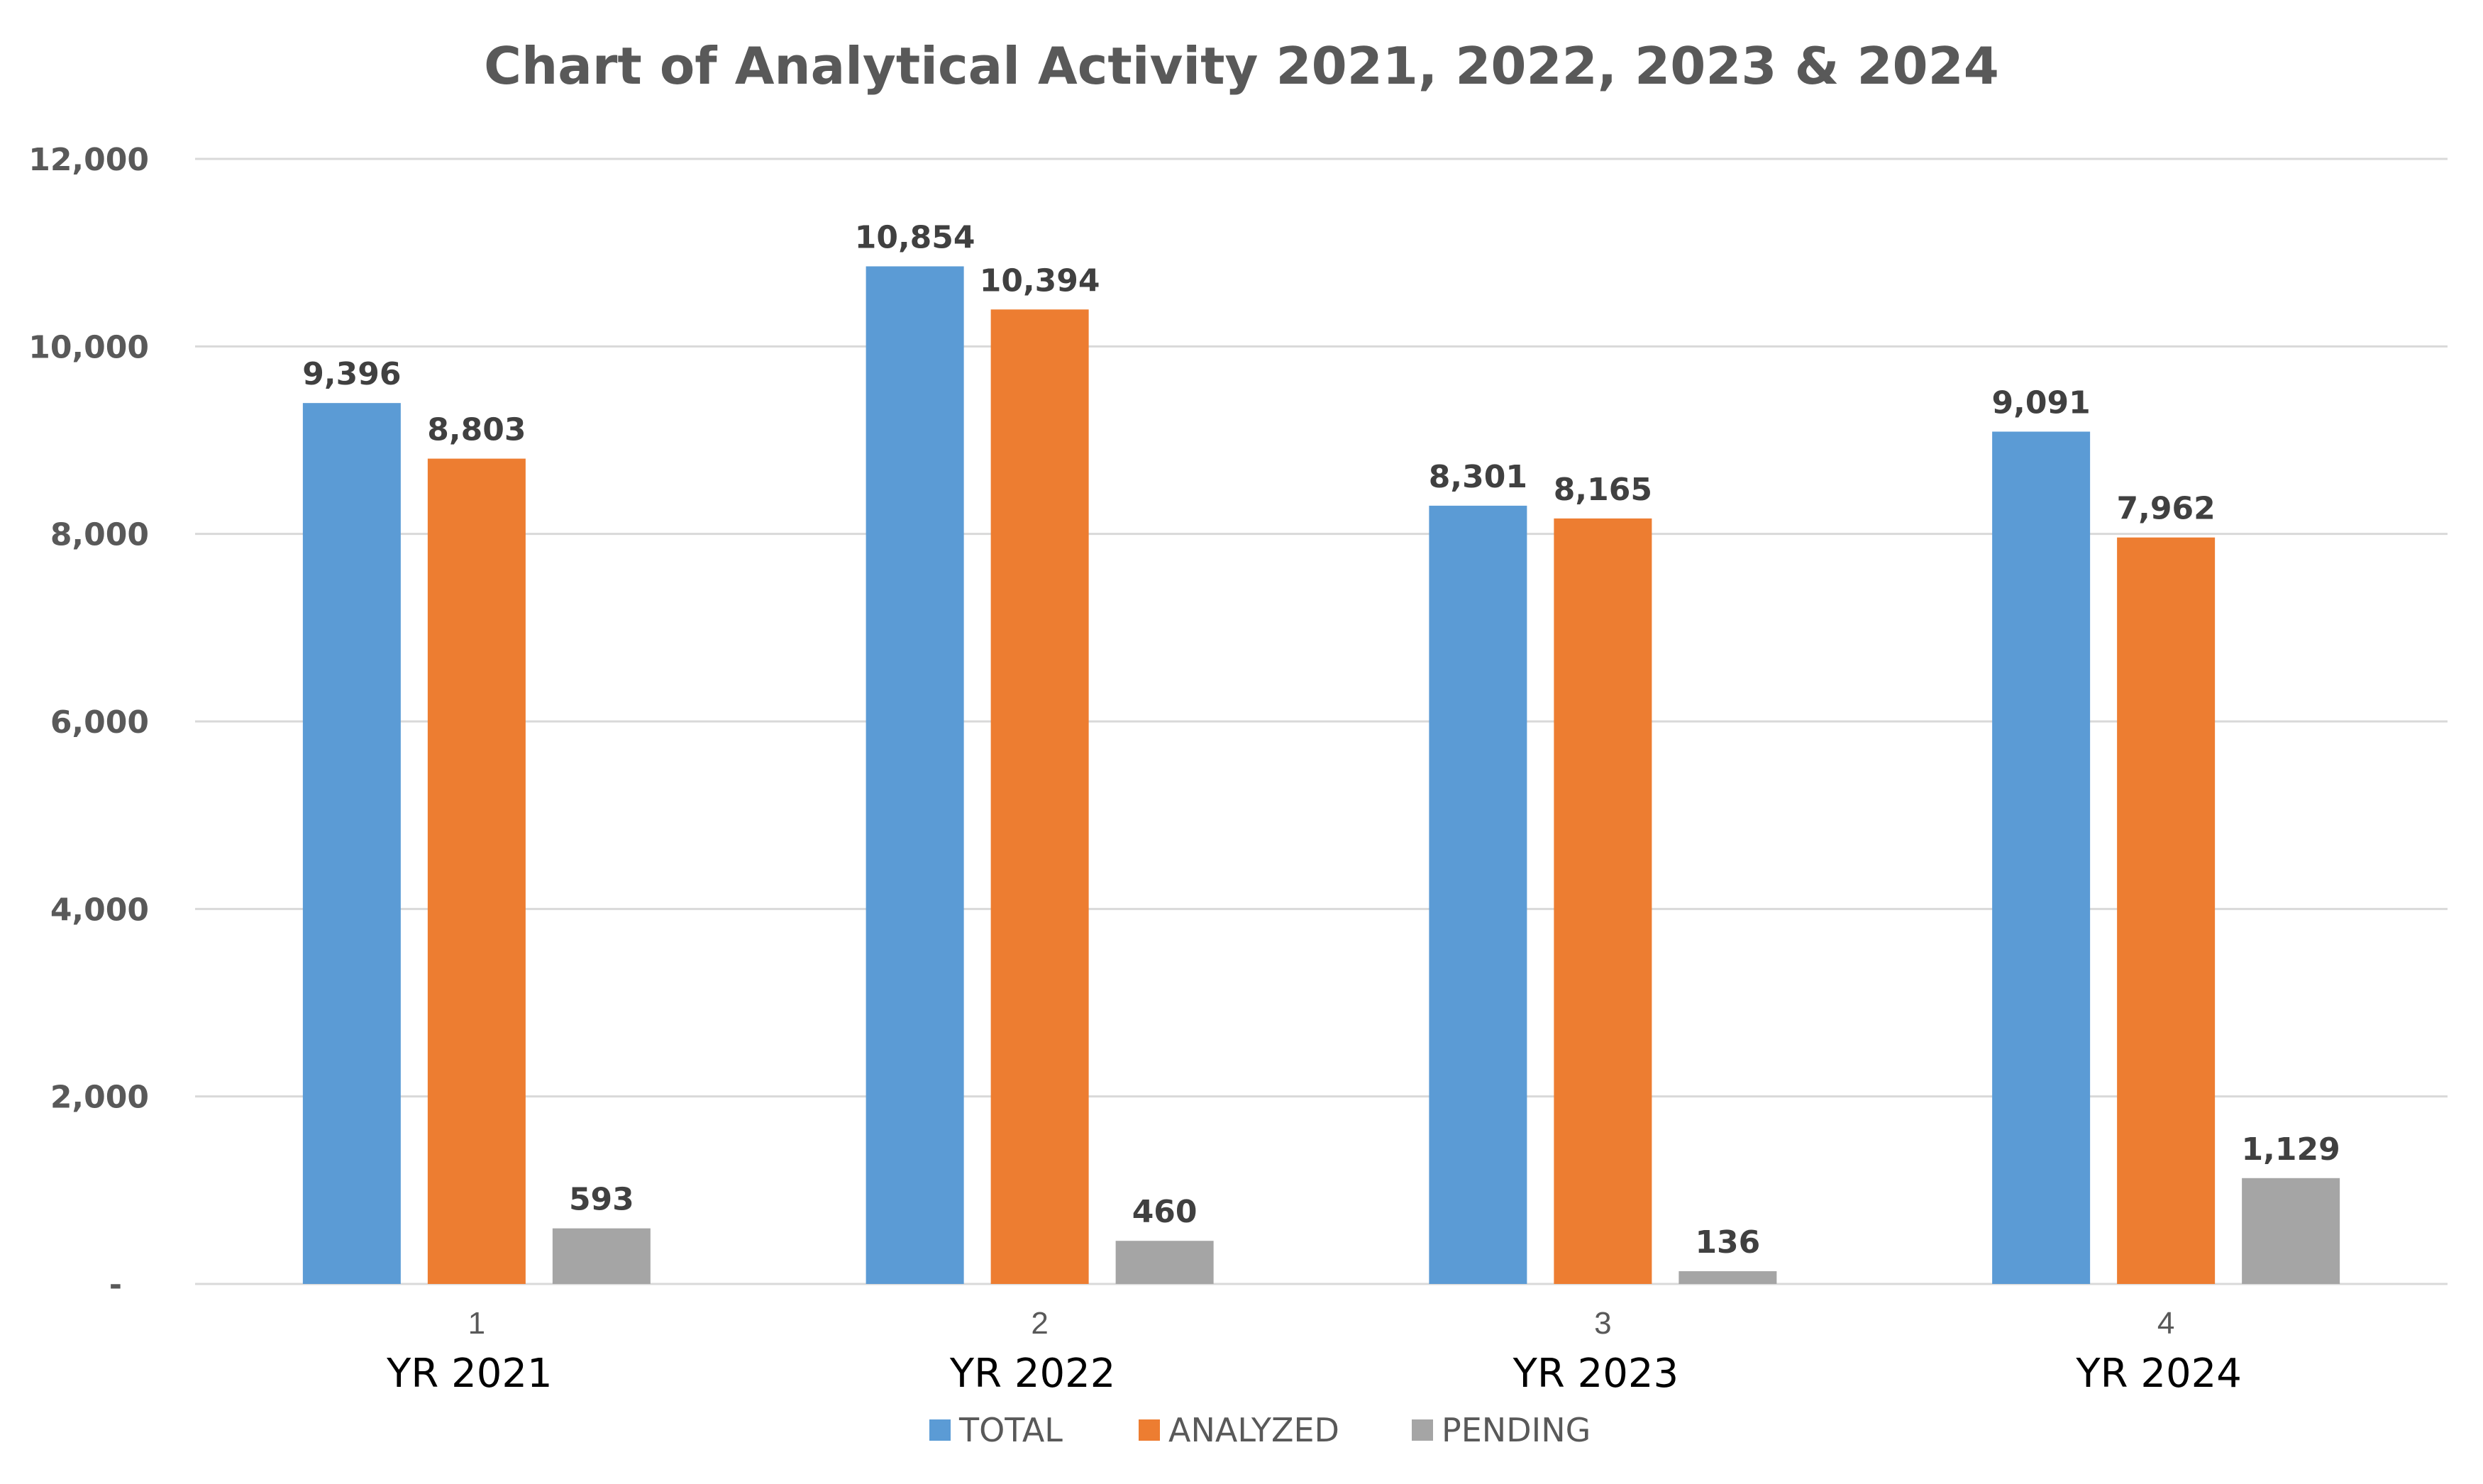 This screenshot has height=1484, width=2483. What do you see at coordinates (99, 1098) in the screenshot?
I see `y-tick-label: 2,000` at bounding box center [99, 1098].